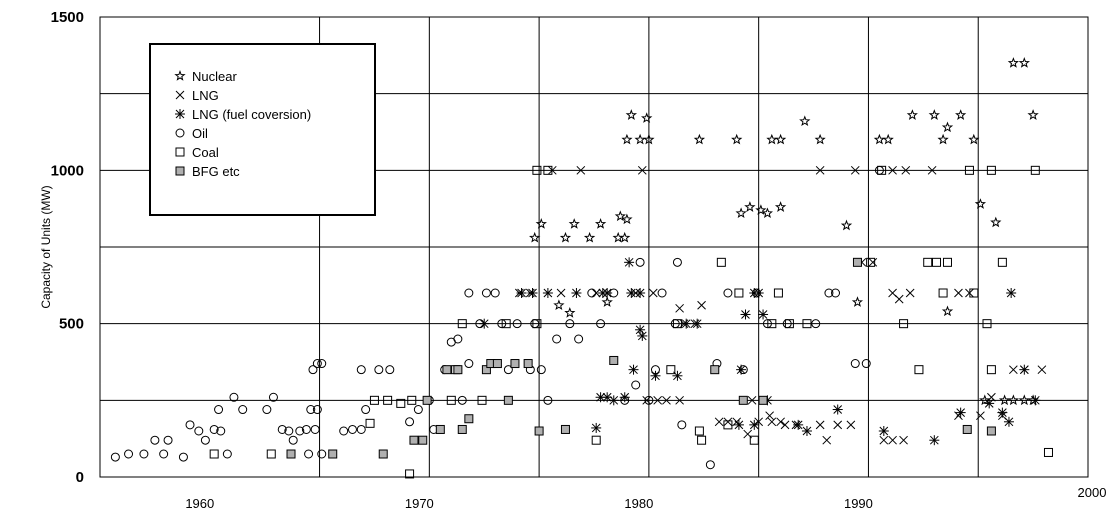 The image size is (1110, 512). What do you see at coordinates (1092, 492) in the screenshot?
I see `x-tick-label: 2000` at bounding box center [1092, 492].